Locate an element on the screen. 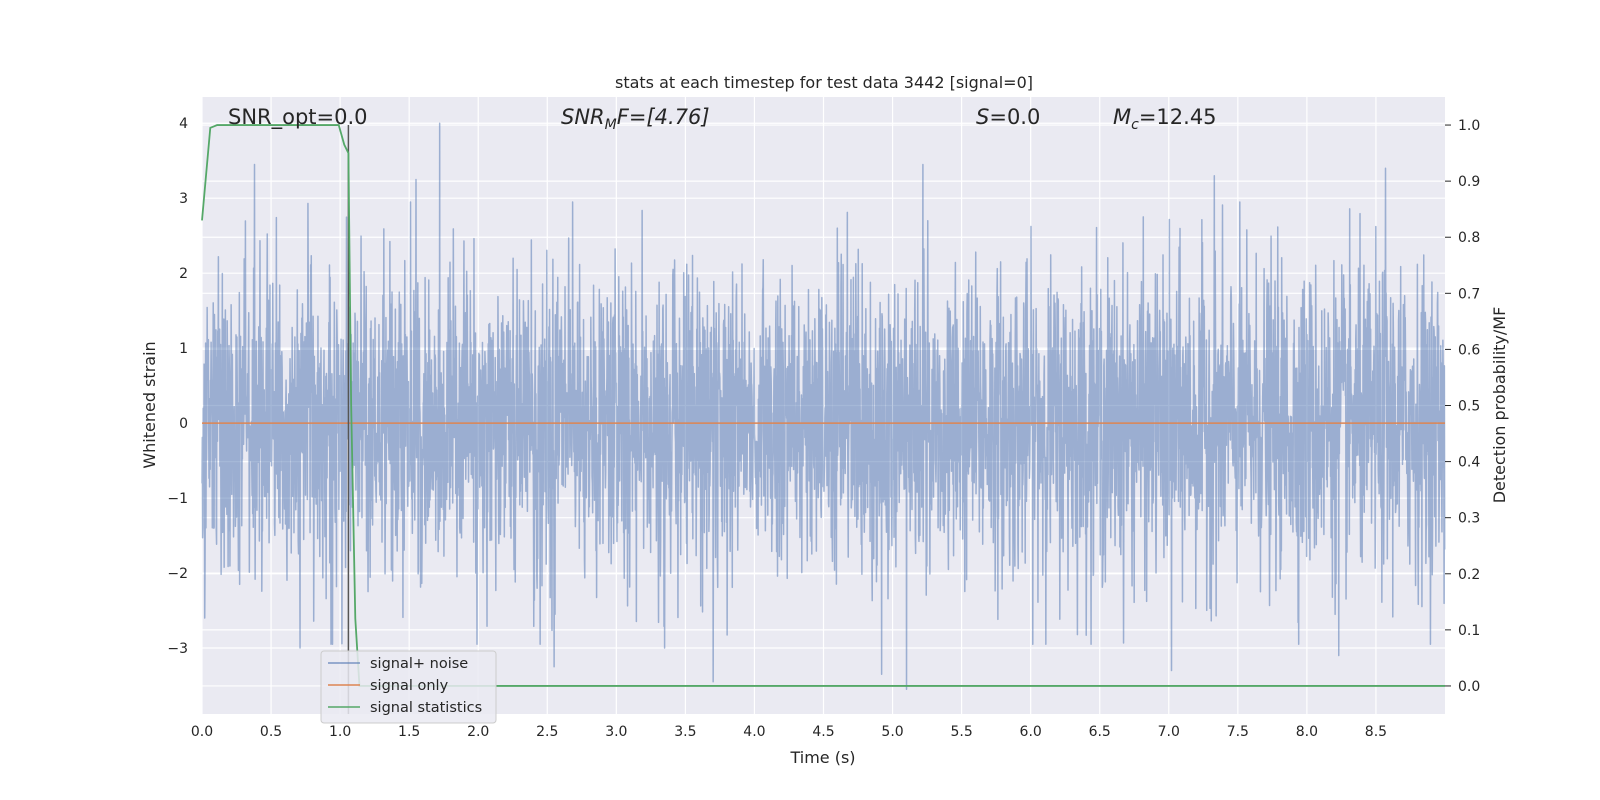 The height and width of the screenshot is (800, 1600). y-tick-label: −1 is located at coordinates (177, 499).